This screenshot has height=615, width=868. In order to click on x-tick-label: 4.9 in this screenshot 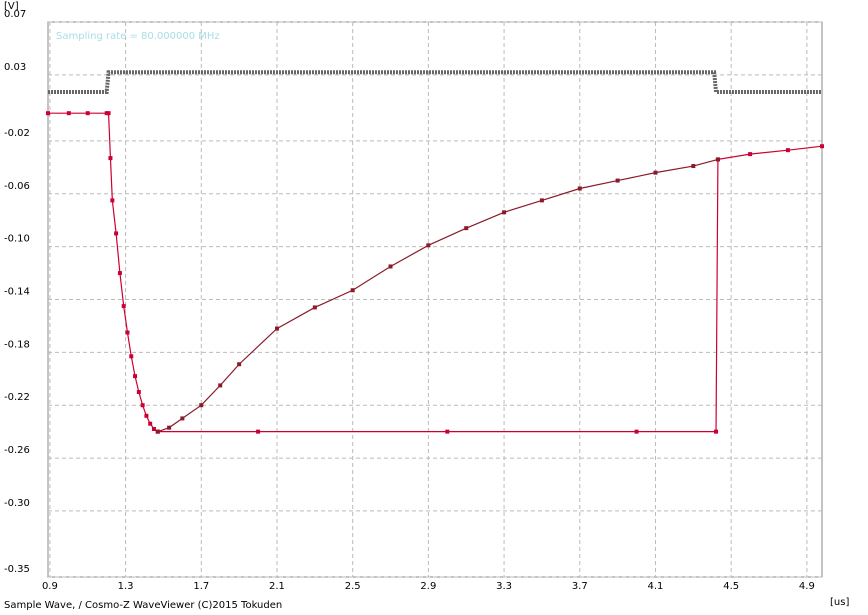, I will do `click(807, 586)`.